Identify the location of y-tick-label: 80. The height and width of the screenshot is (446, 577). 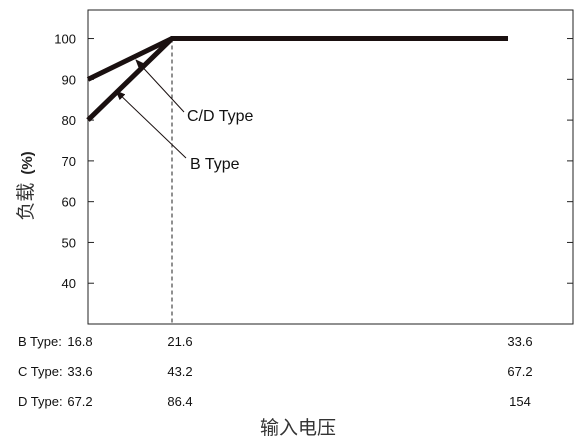
(69, 120).